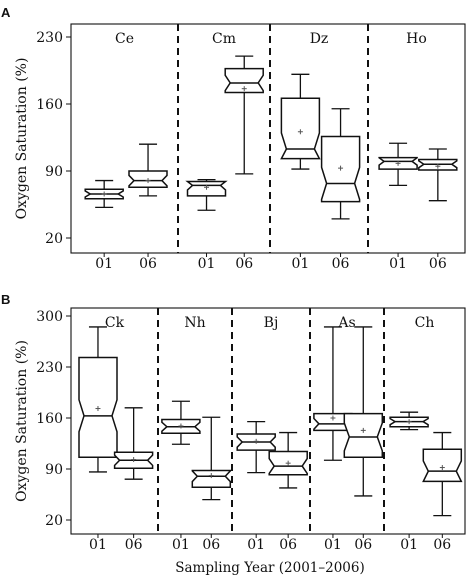 The width and height of the screenshot is (474, 579). I want to click on panel-b-y-tick-label: 20, so click(54, 521).